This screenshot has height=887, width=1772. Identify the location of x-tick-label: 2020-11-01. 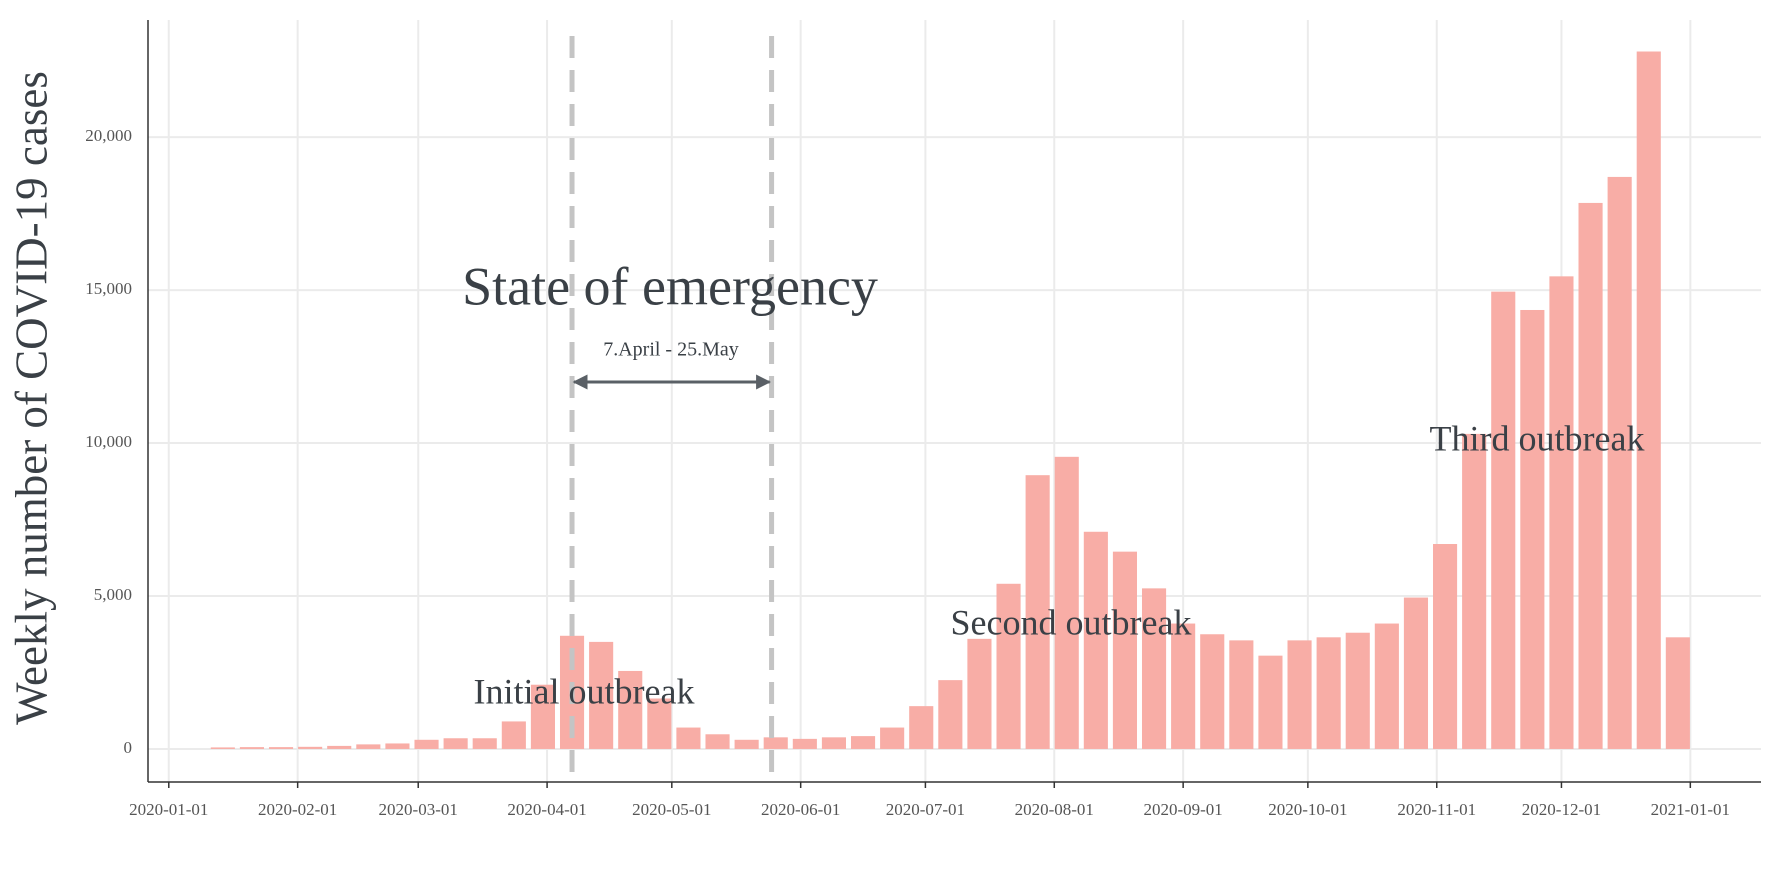
(1436, 809).